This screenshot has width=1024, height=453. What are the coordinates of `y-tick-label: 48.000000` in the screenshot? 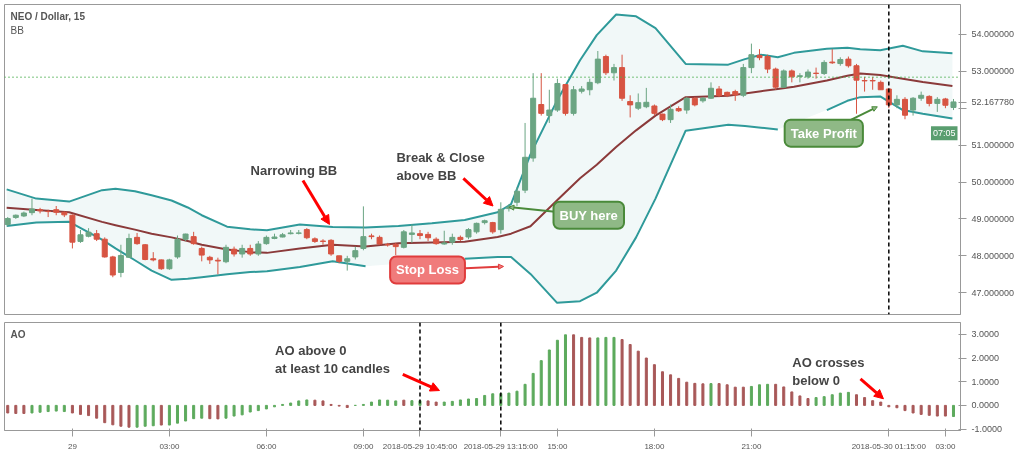 It's located at (993, 255).